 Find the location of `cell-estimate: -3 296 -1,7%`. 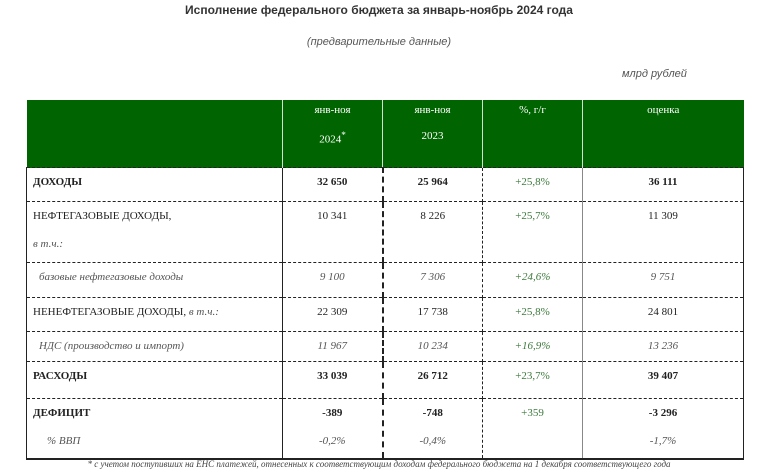

cell-estimate: -3 296 -1,7% is located at coordinates (663, 429).